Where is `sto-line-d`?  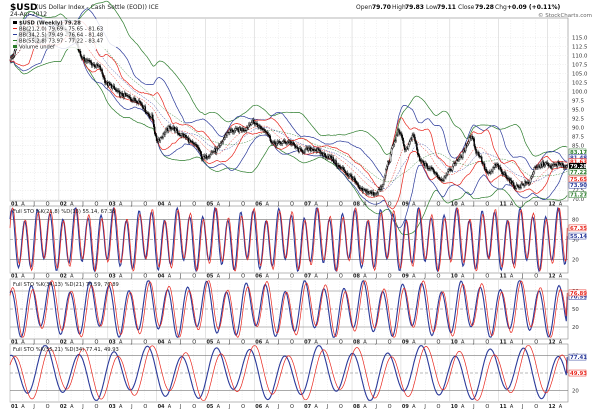
sto-line-d is located at coordinates (288, 239).